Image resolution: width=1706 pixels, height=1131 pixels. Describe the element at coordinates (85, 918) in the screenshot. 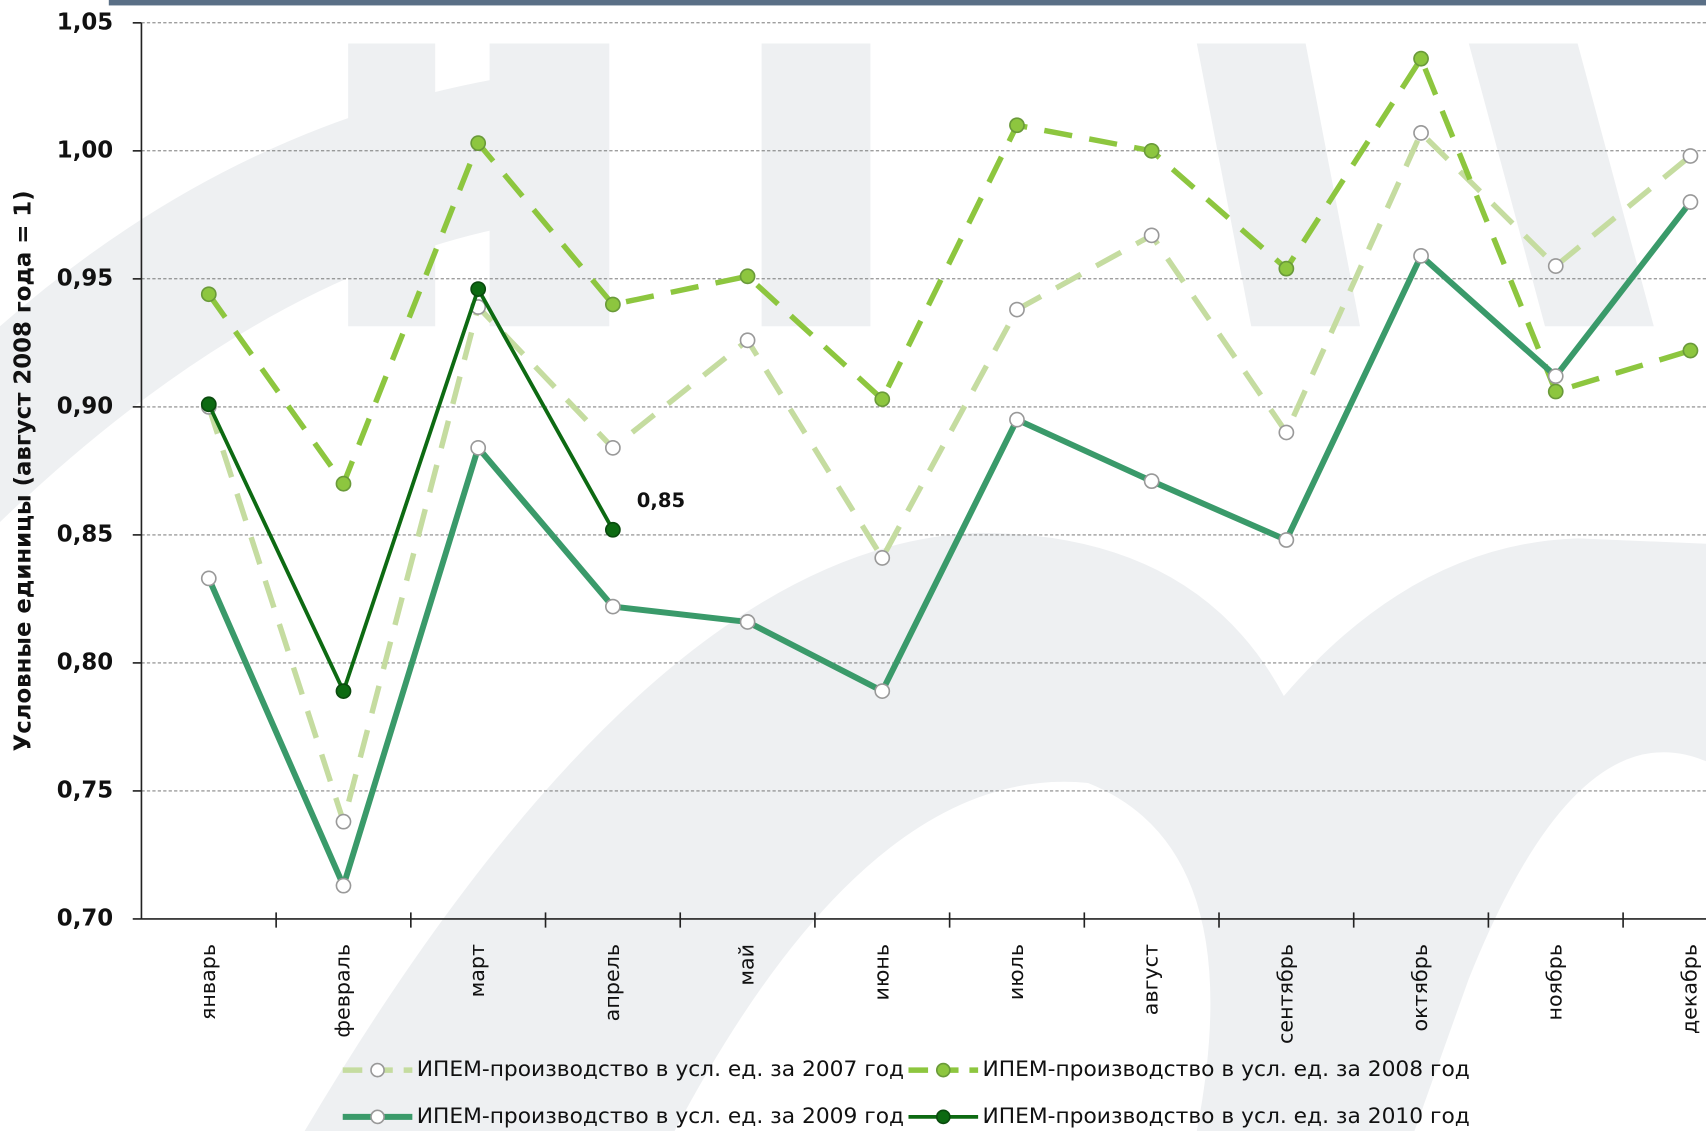

I see `y-tick-label: 0,70` at that location.